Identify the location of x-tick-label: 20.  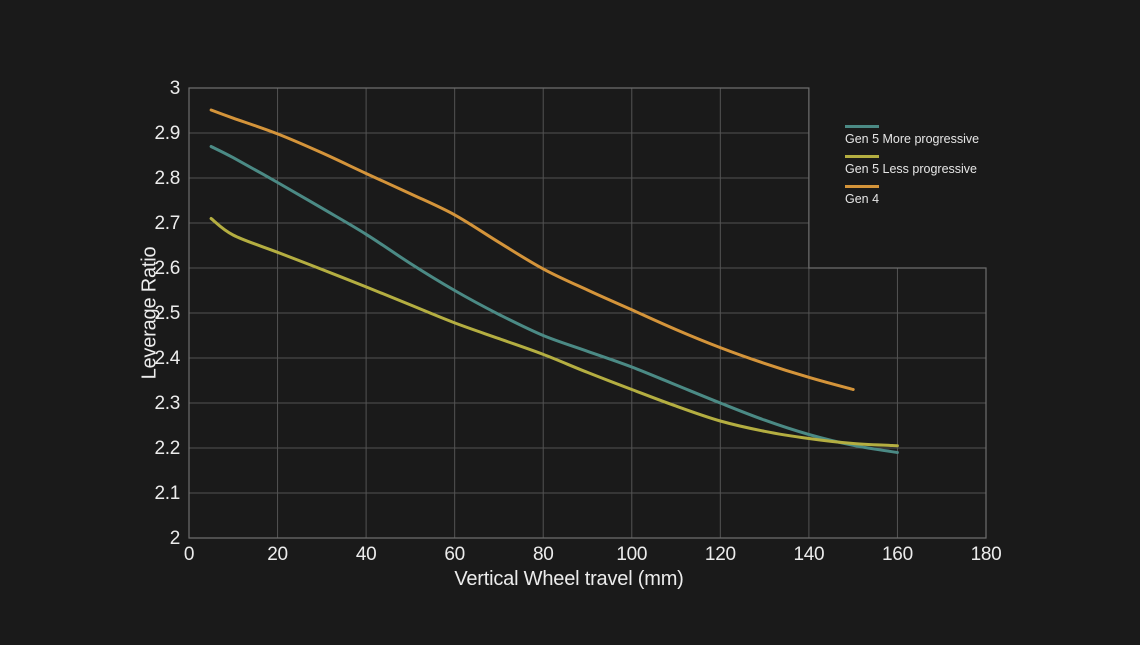
(277, 554).